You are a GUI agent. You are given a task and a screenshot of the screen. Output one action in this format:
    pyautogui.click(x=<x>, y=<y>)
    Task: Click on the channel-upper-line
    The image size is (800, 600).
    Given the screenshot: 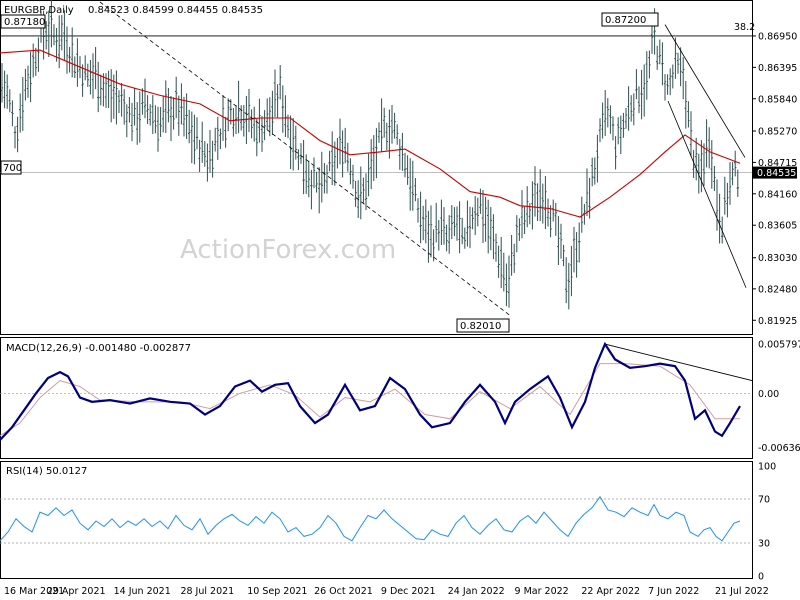 What is the action you would take?
    pyautogui.click(x=705, y=91)
    